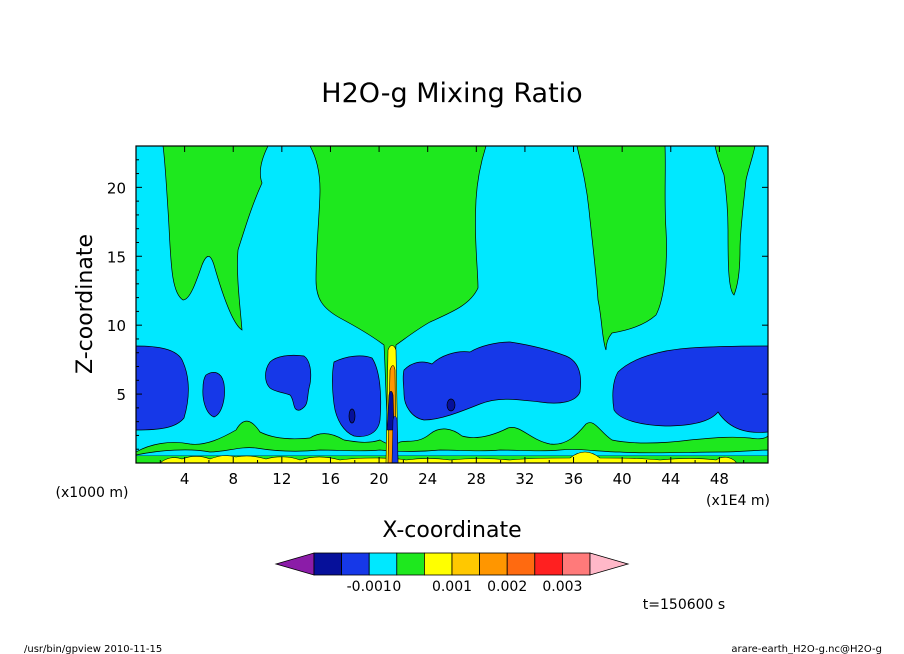  I want to click on footer-left: /usr/bin/gpview 2010-11-15, so click(93, 649).